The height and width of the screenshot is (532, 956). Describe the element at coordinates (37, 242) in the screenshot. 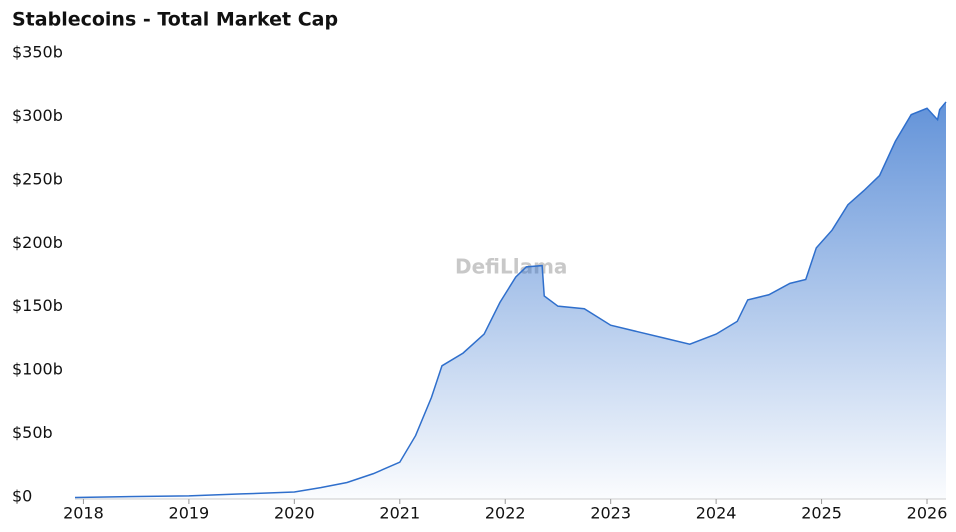

I see `y-tick-label: $200b` at that location.